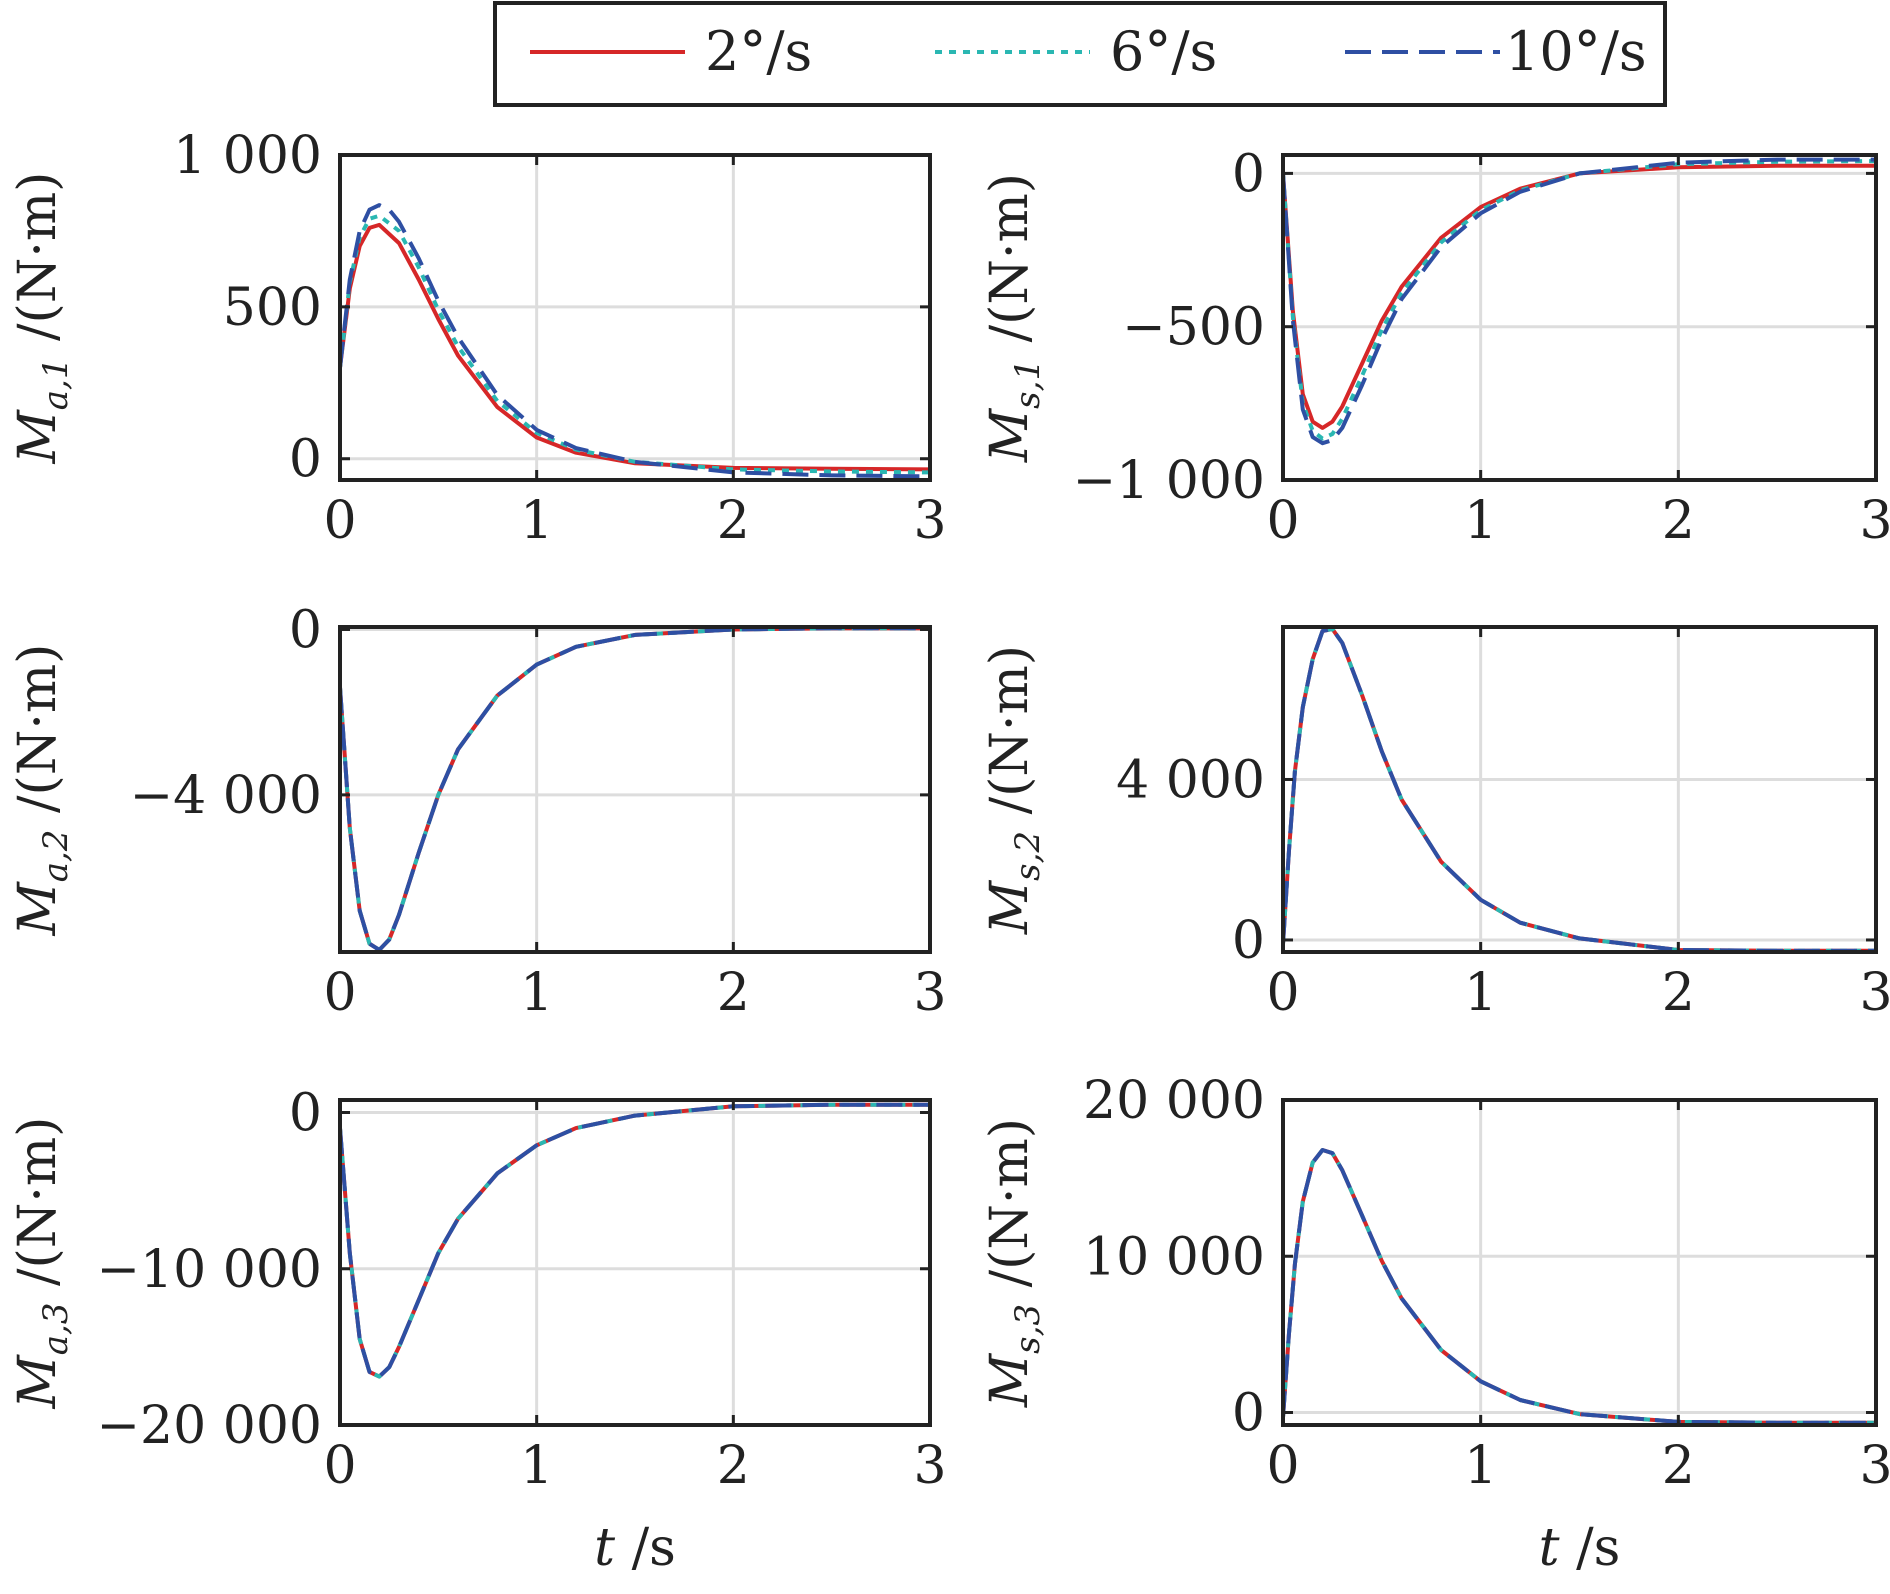 The height and width of the screenshot is (1594, 1890). I want to click on subplot-4: 0 1 2 3 0 4 000 Ms,2 /(N·m), so click(1435, 824).